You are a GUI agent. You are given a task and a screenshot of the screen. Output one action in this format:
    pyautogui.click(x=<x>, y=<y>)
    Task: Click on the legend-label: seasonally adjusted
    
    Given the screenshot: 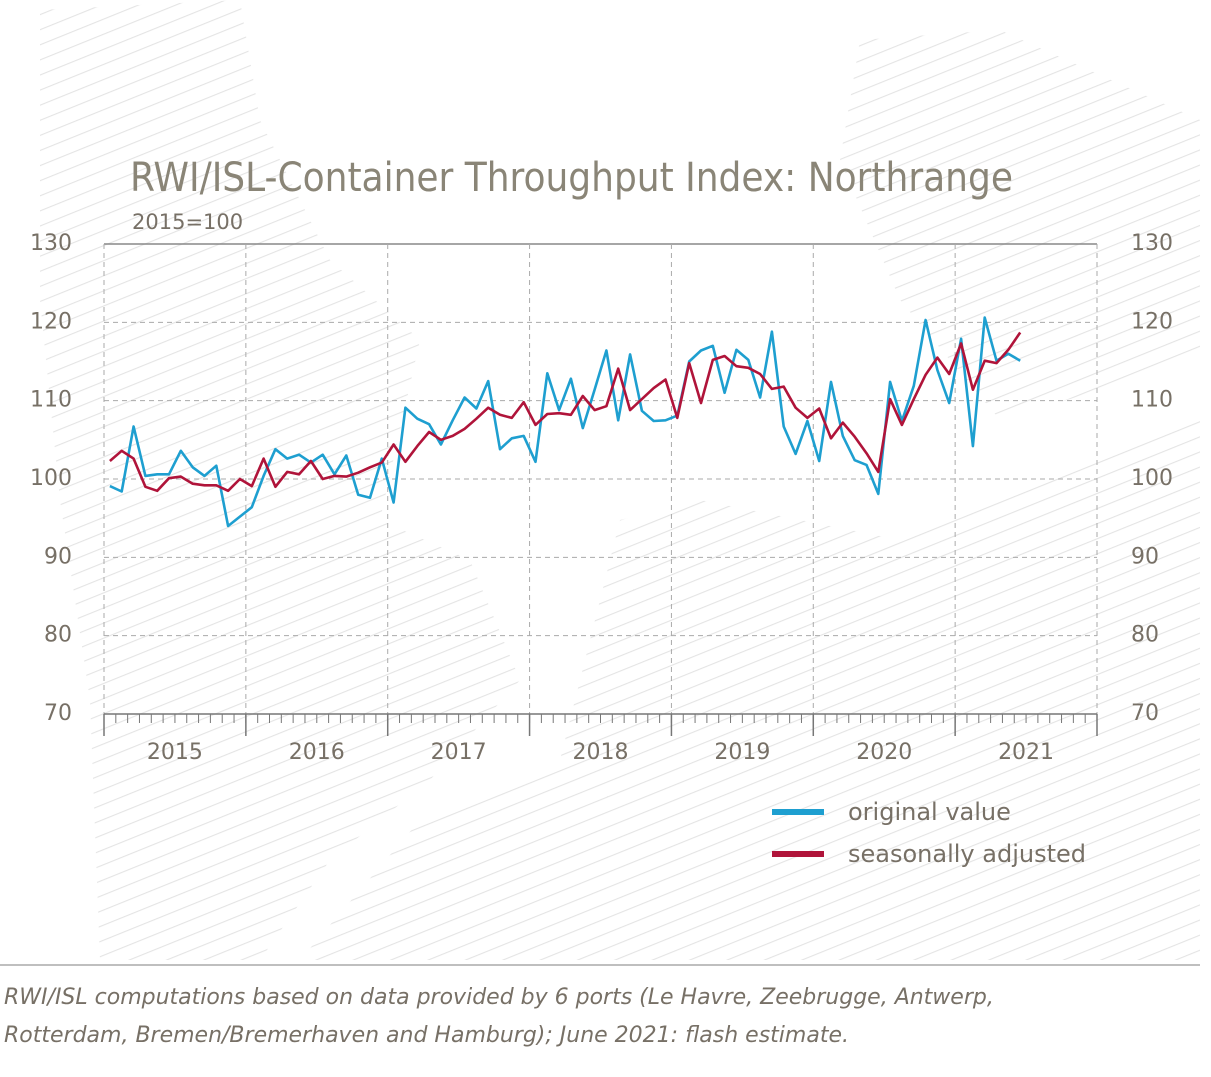 What is the action you would take?
    pyautogui.click(x=967, y=854)
    